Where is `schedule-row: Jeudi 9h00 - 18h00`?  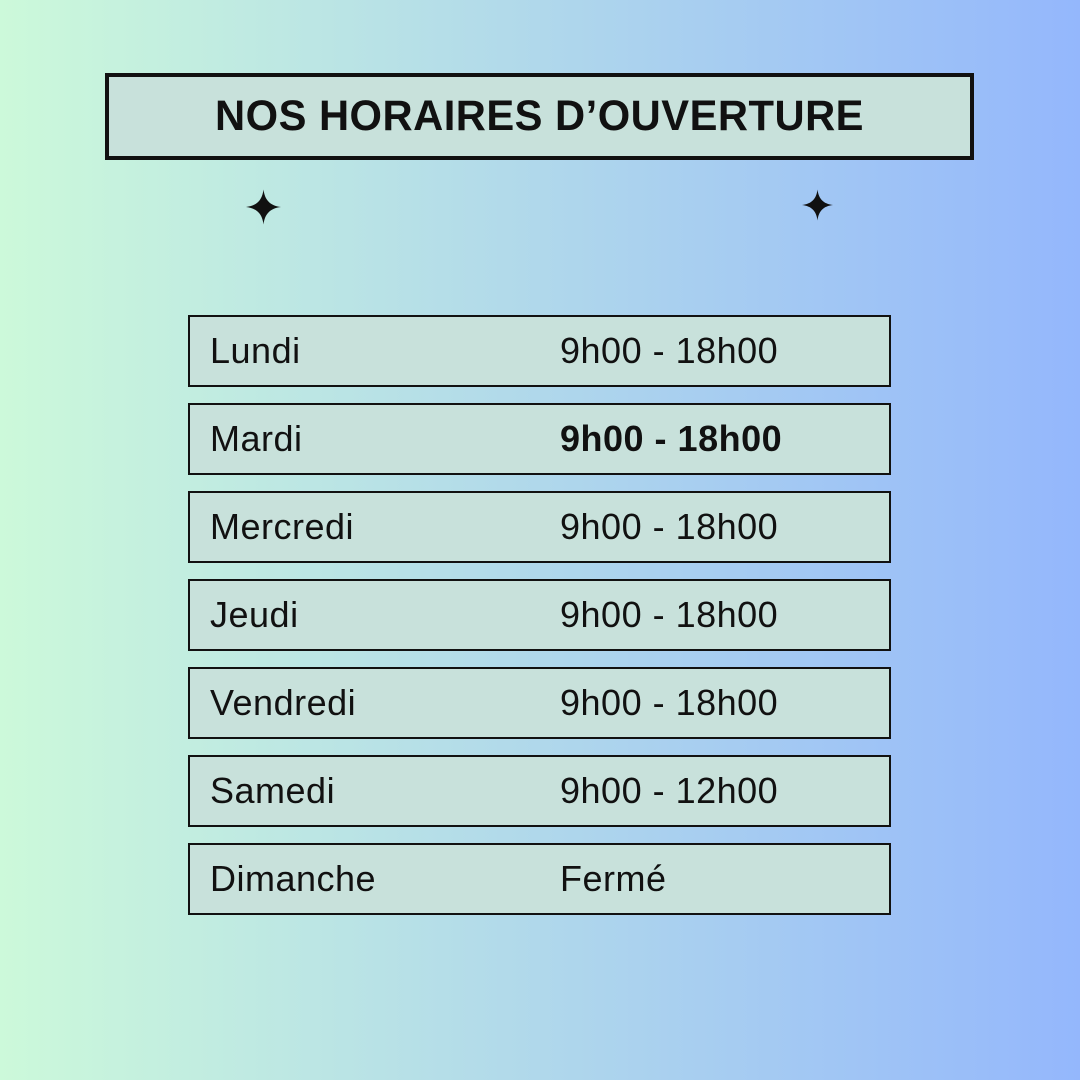 schedule-row: Jeudi 9h00 - 18h00 is located at coordinates (539, 615).